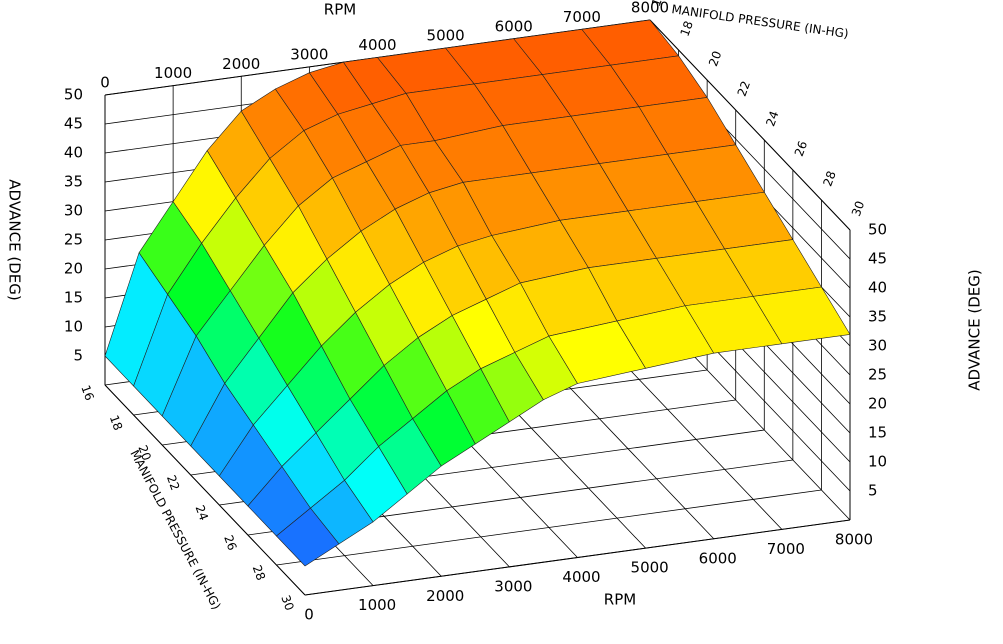  I want to click on y-tick-label-left: 22, so click(173, 482).